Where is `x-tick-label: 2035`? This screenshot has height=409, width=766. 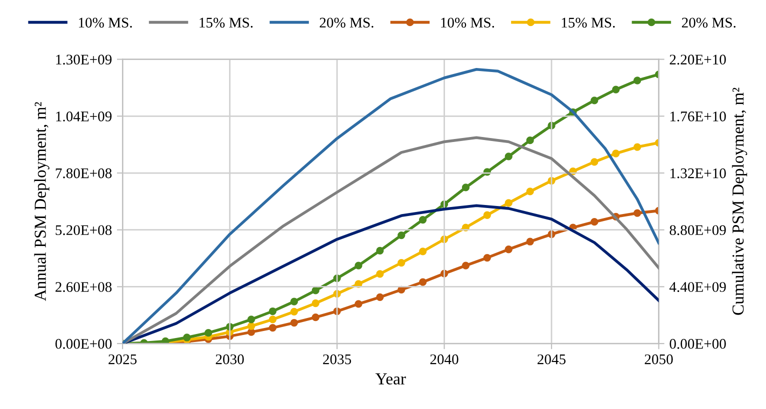 x-tick-label: 2035 is located at coordinates (337, 359).